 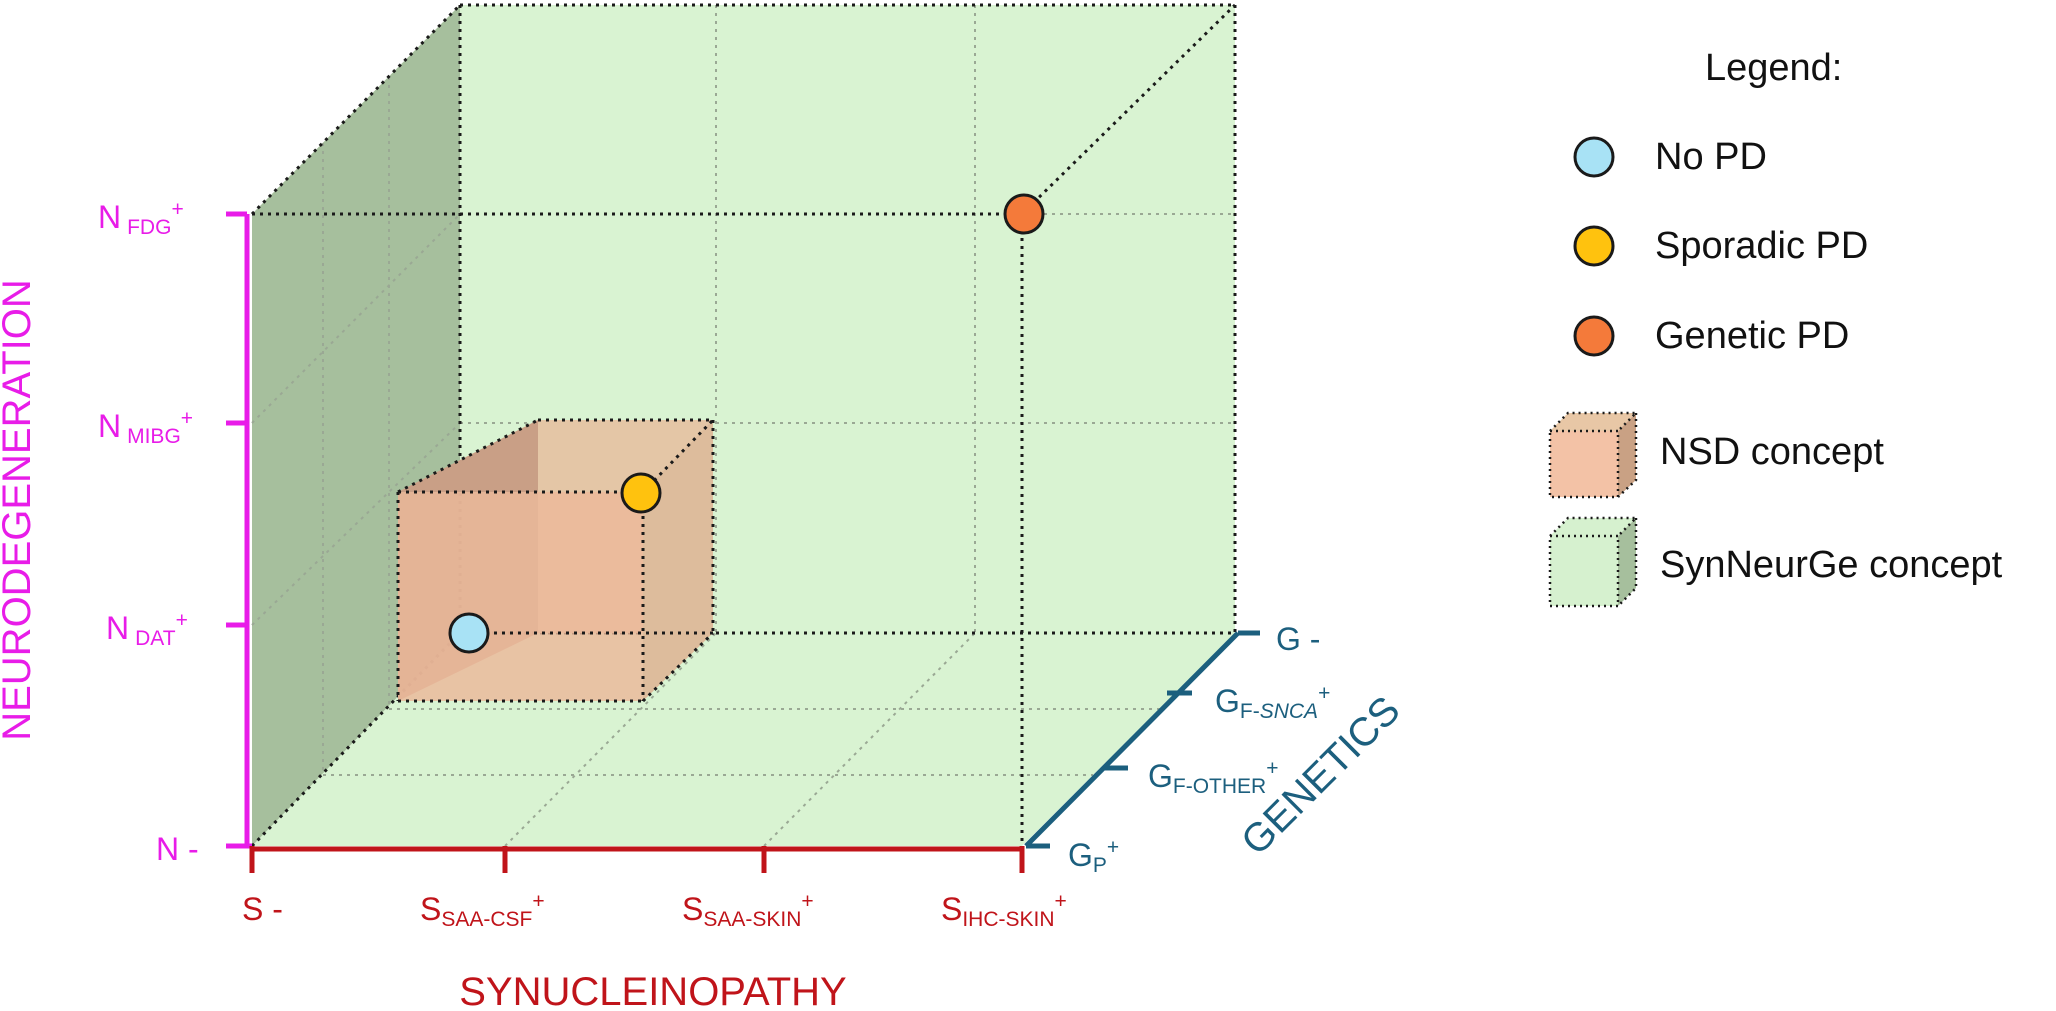 What do you see at coordinates (1831, 565) in the screenshot?
I see `legend-synneurge-concept-label: SynNeurGe concept` at bounding box center [1831, 565].